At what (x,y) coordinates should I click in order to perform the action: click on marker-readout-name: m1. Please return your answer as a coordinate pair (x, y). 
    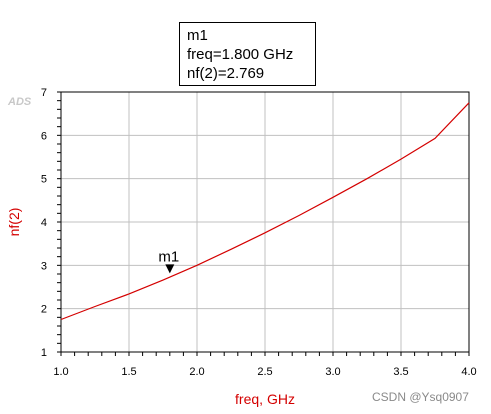
    Looking at the image, I should click on (197, 35).